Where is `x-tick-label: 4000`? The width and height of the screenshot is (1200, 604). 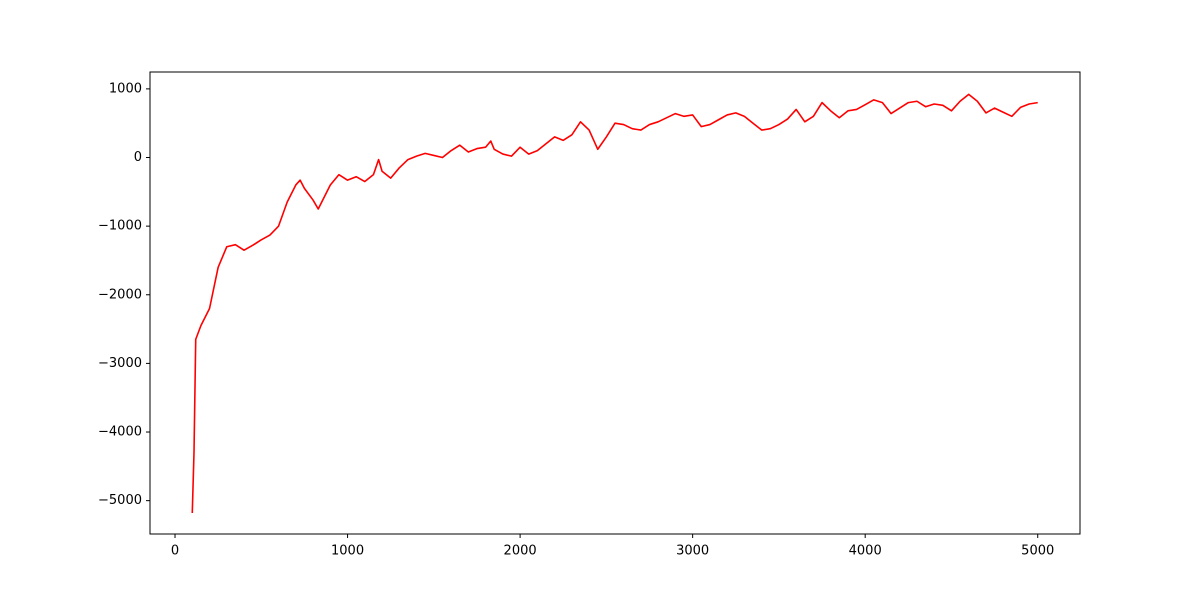 x-tick-label: 4000 is located at coordinates (865, 551).